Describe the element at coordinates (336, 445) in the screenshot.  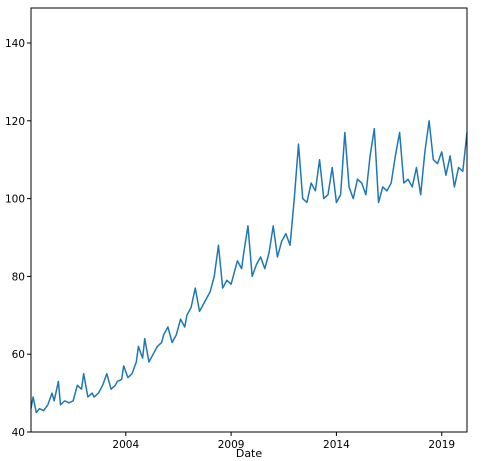
I see `x-tick-label: 2014` at that location.